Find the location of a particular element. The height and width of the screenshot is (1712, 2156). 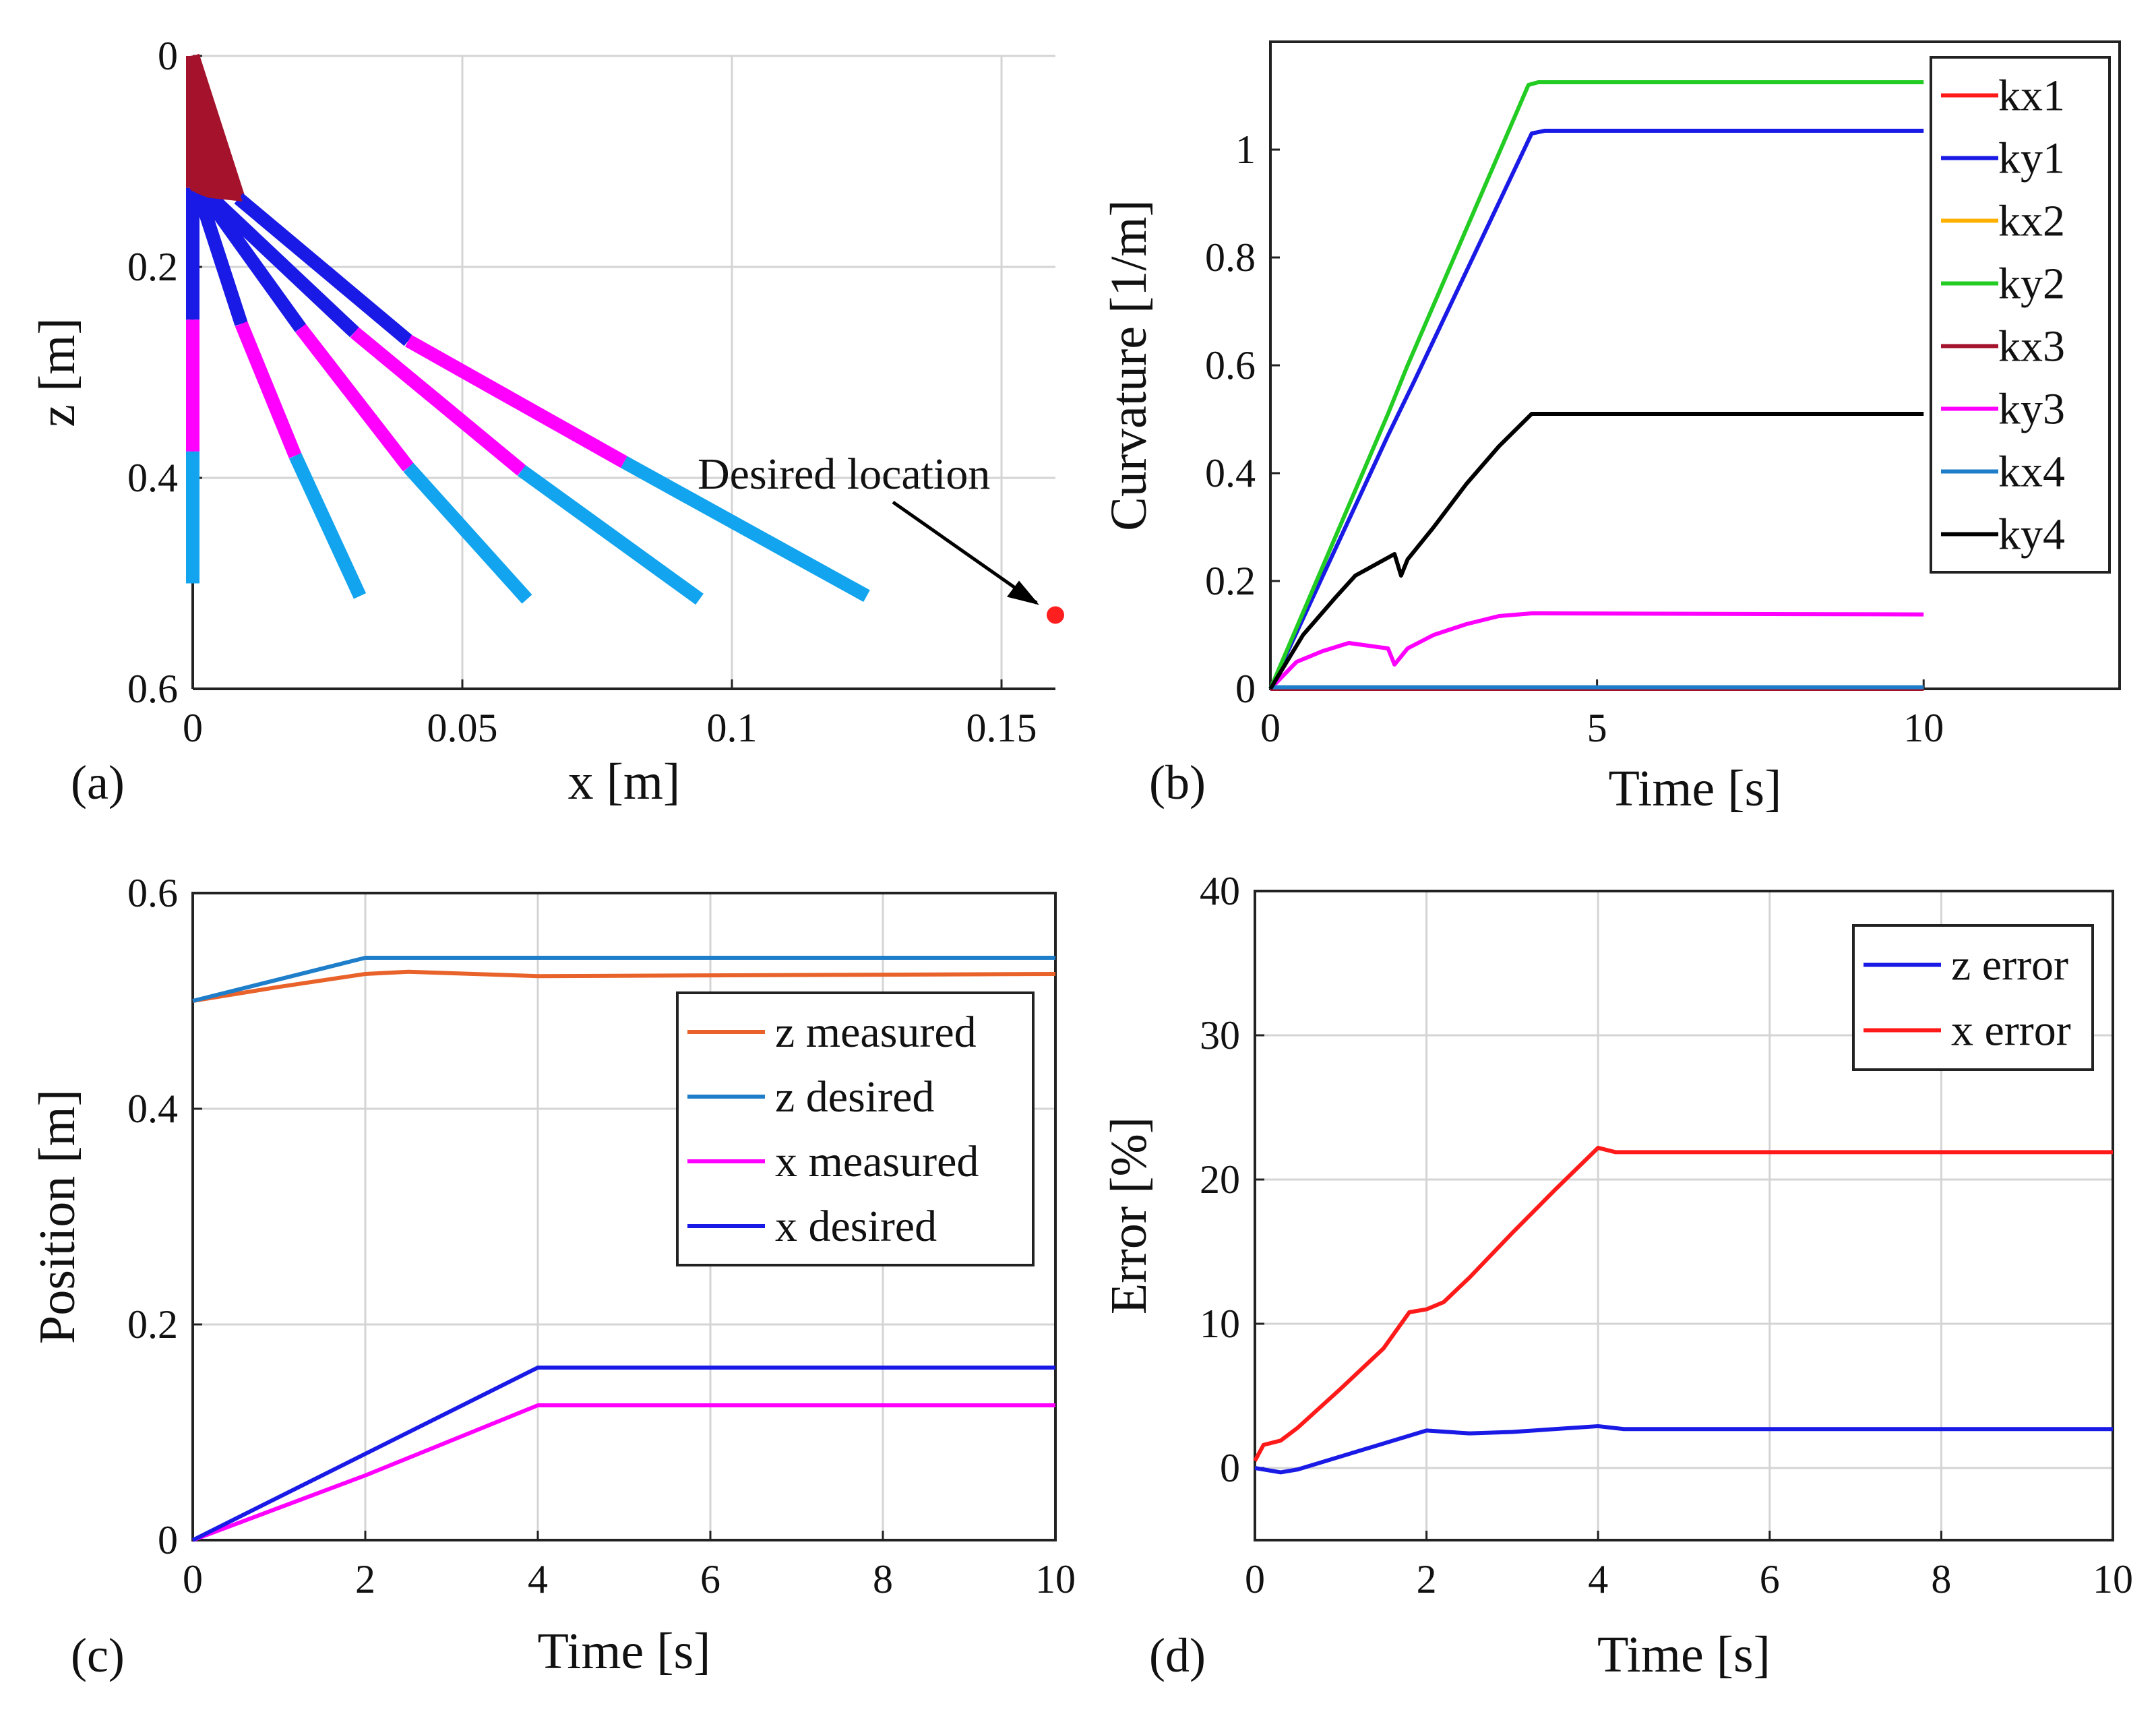

panel-c-xtick-label-1: 2 is located at coordinates (365, 1579).